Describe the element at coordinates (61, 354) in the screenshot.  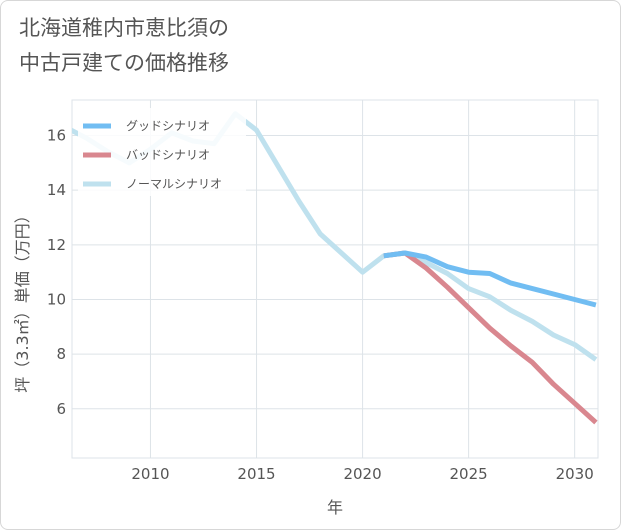
I see `y-tick-label: 8` at that location.